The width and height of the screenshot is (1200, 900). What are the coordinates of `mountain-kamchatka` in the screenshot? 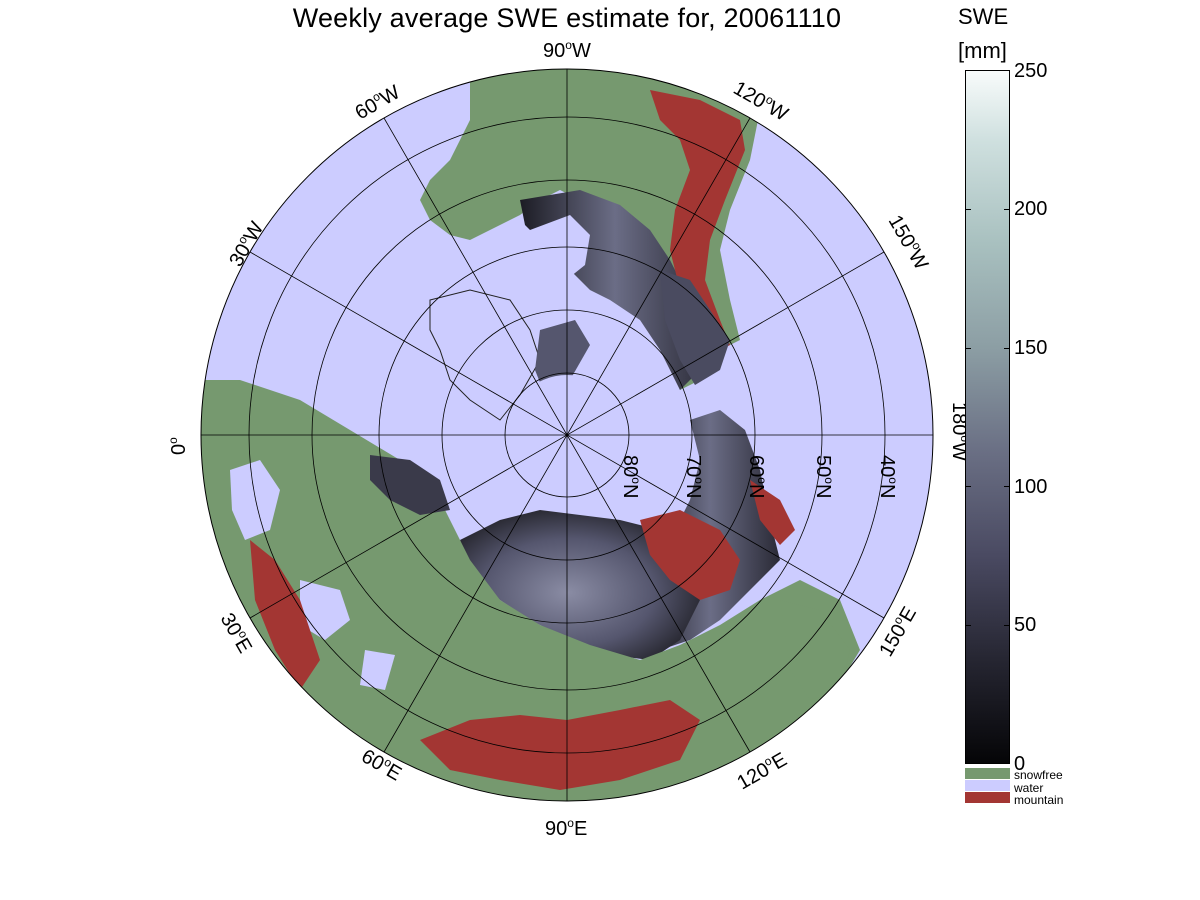 It's located at (772, 512).